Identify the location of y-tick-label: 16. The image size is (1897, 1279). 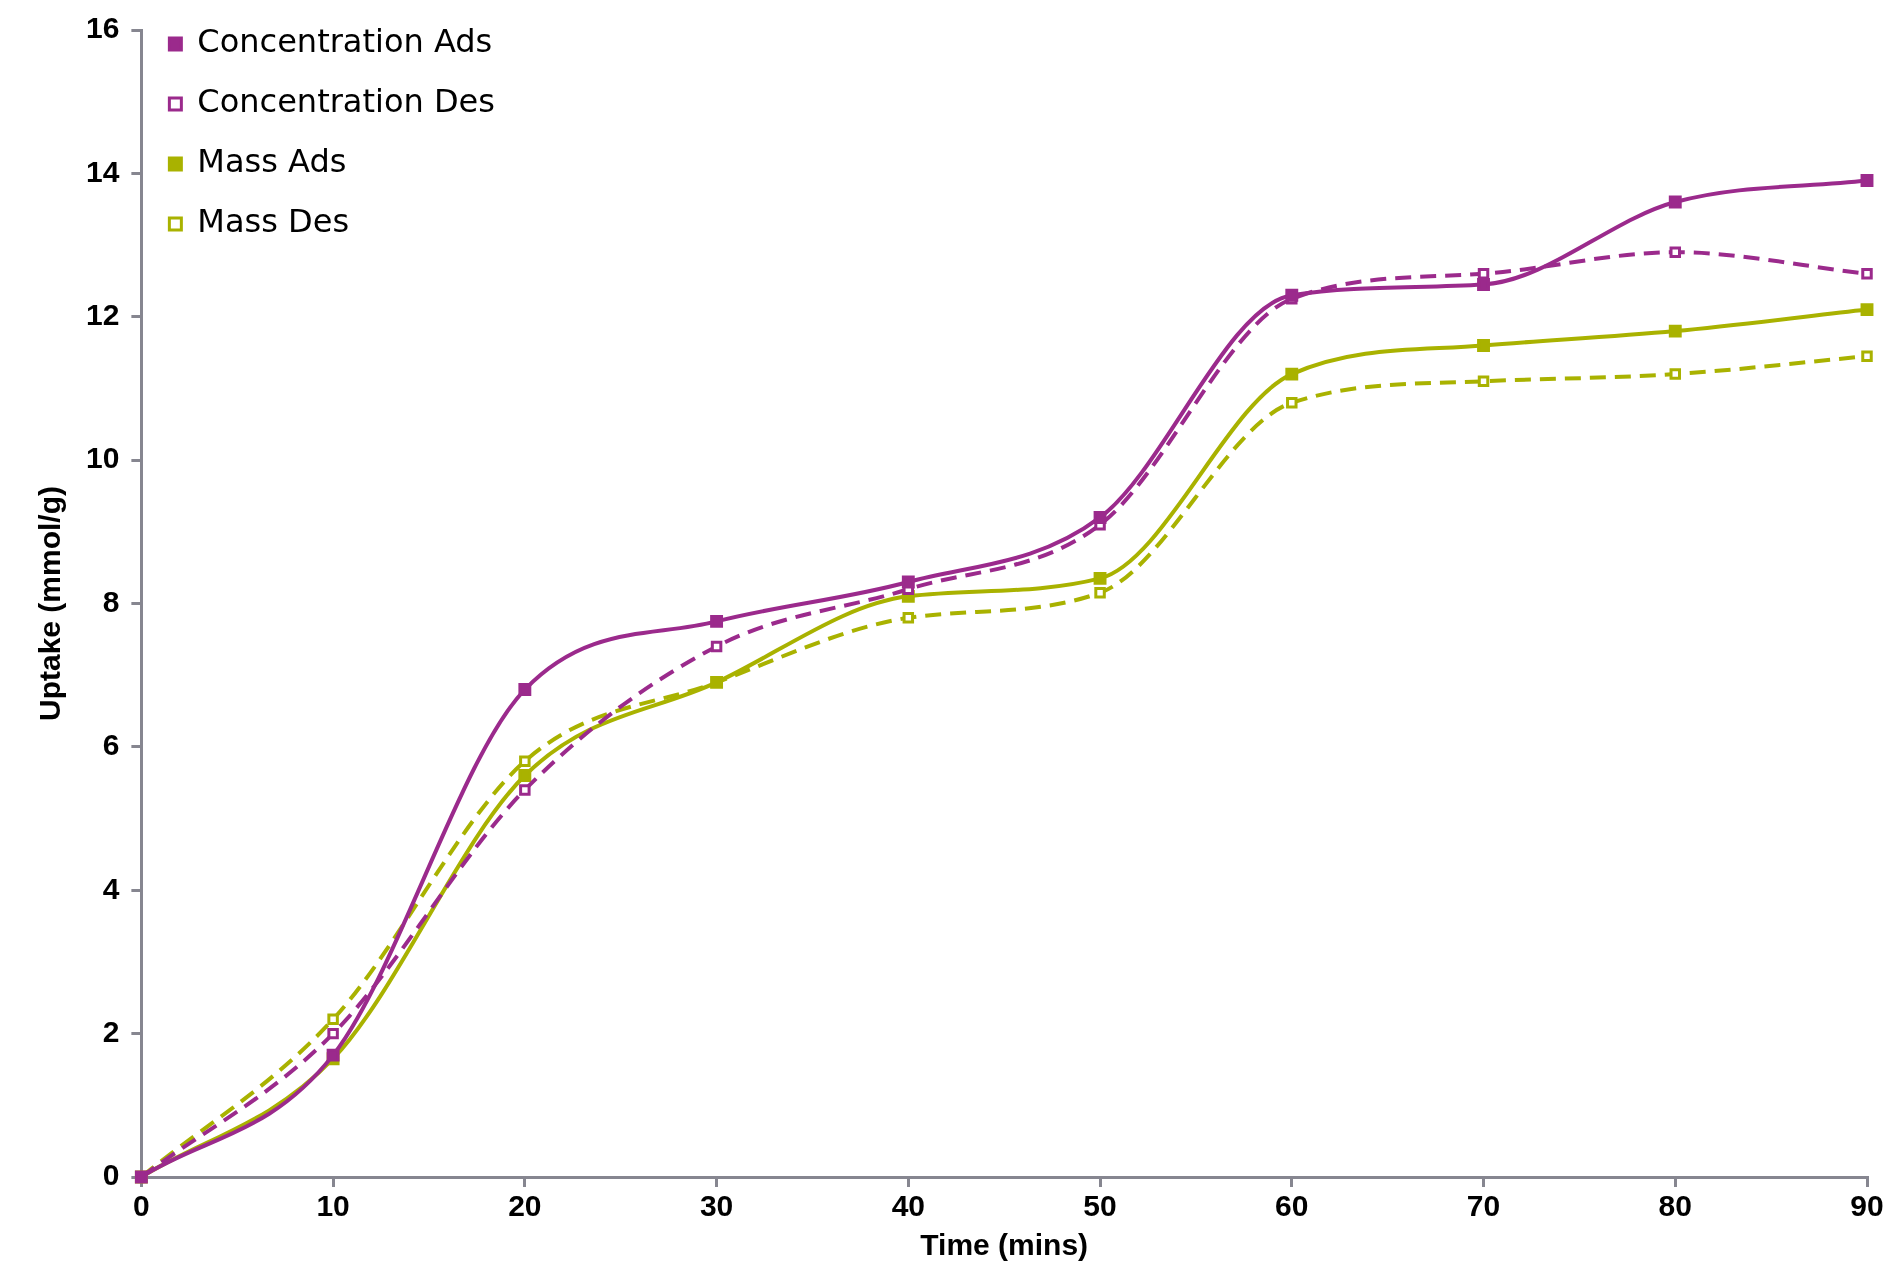
(102, 28).